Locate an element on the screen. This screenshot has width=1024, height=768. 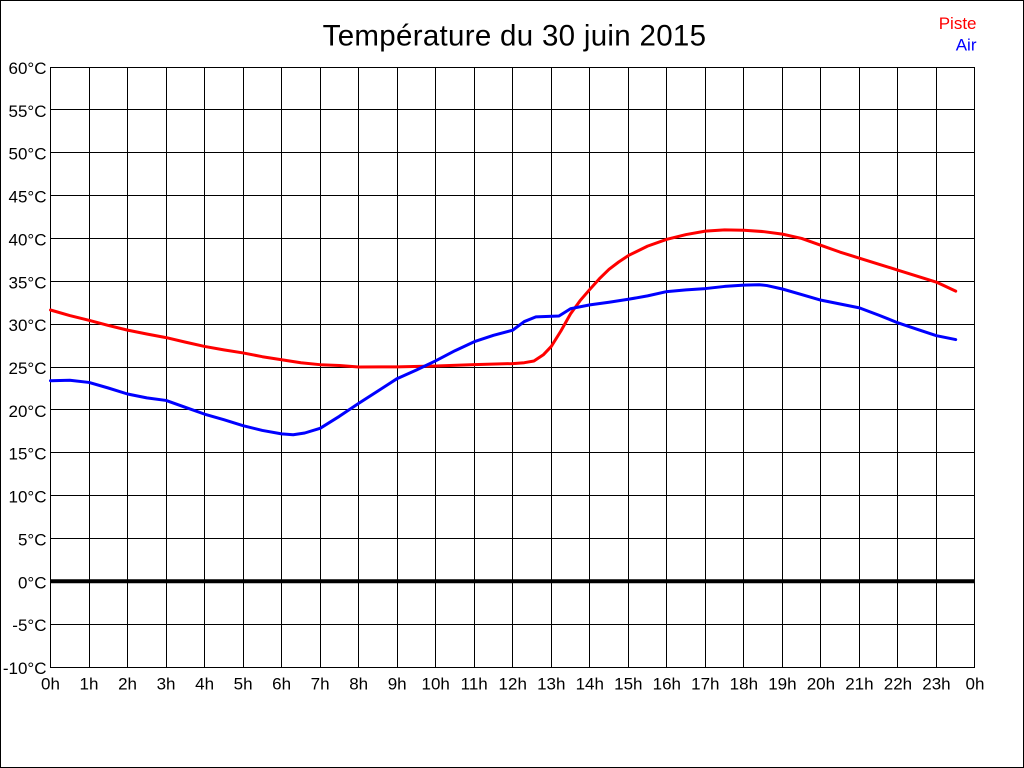
svg-text: 20°C is located at coordinates (28, 411).